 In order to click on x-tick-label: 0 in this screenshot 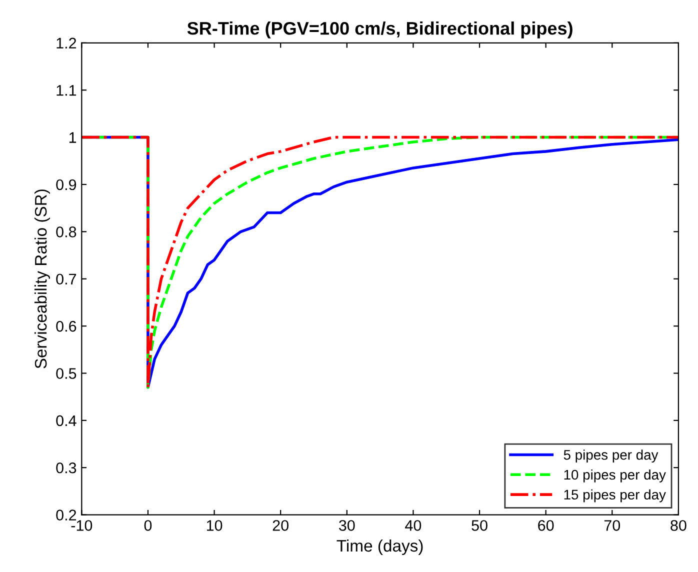, I will do `click(148, 525)`.